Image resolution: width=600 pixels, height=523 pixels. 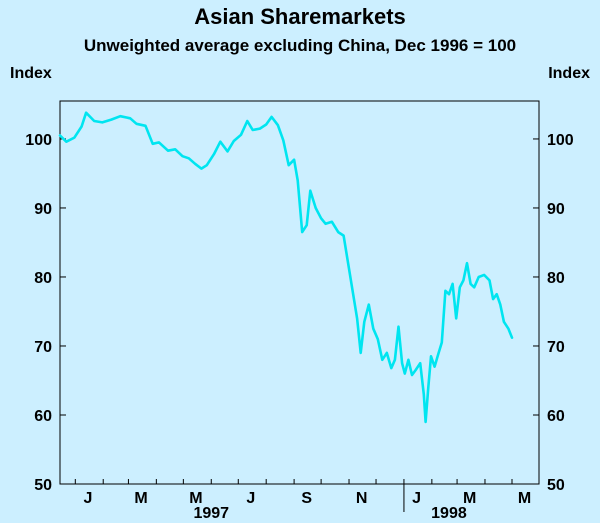 I want to click on x-year-label: 1997, so click(x=211, y=513).